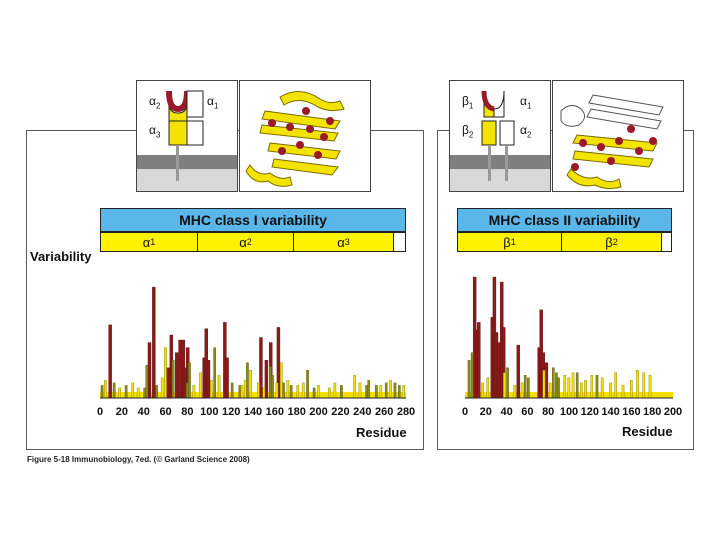  Describe the element at coordinates (399, 242) in the screenshot. I see `domain-tail` at that location.